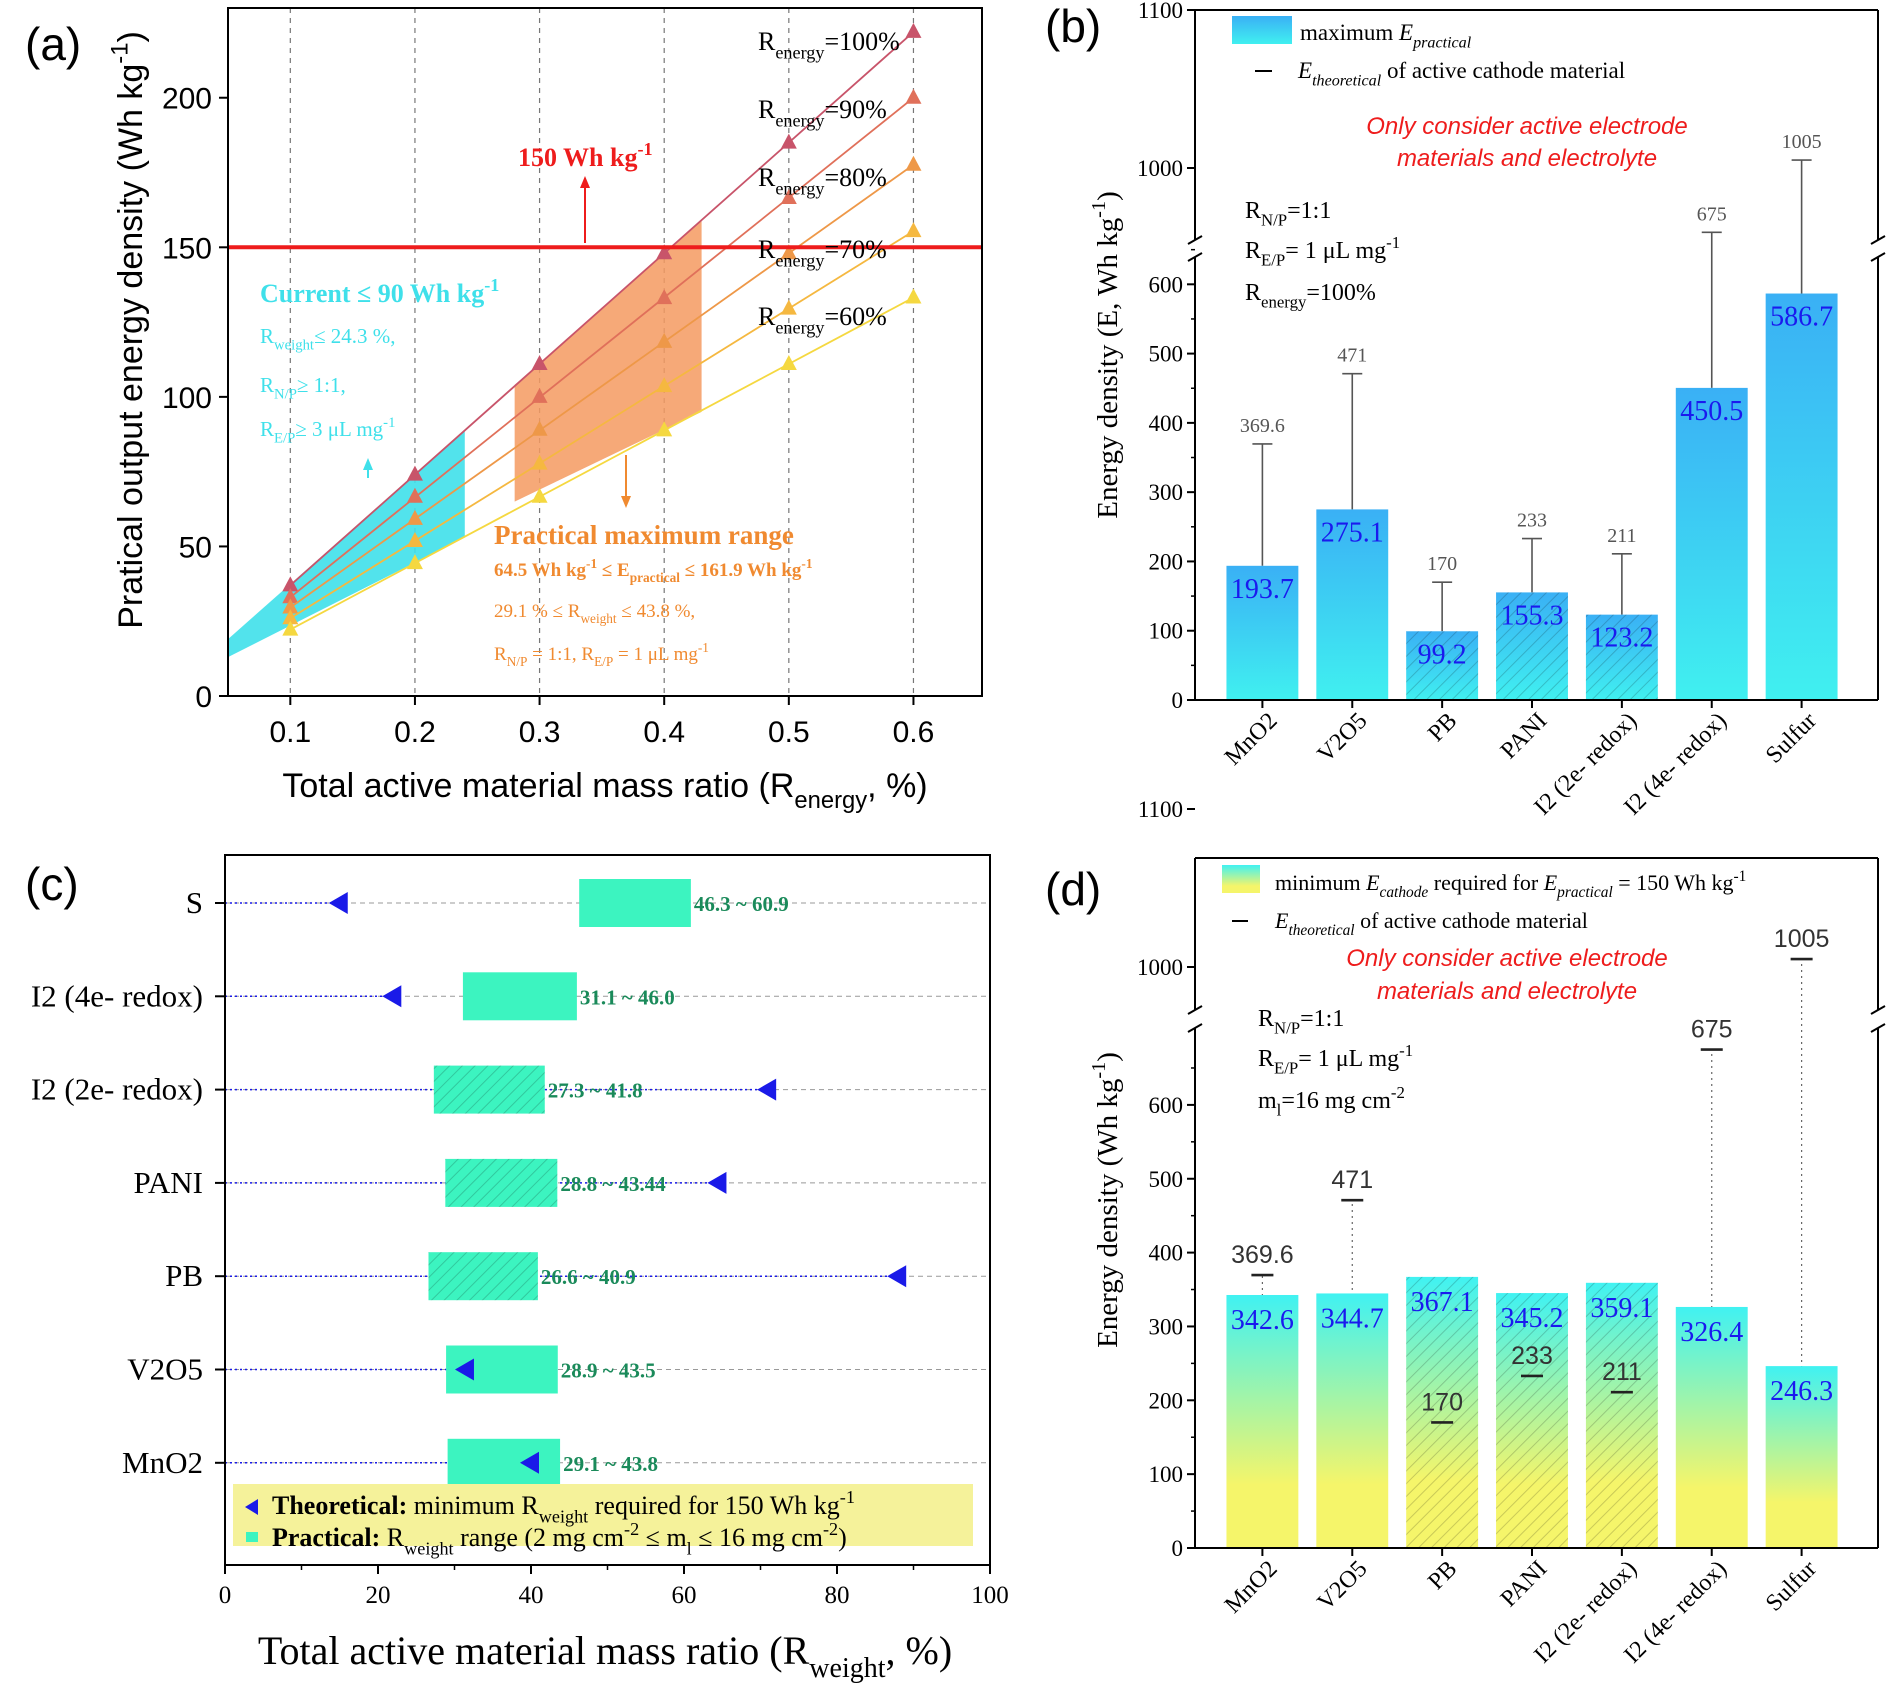 The width and height of the screenshot is (1893, 1686). Describe the element at coordinates (608, 1371) in the screenshot. I see `range-label: 28.9 ~ 43.5` at that location.